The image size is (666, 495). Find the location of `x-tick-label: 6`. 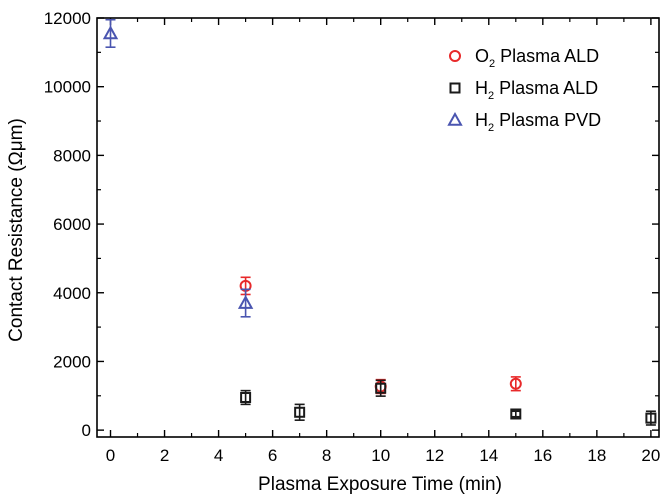

x-tick-label: 6 is located at coordinates (272, 455).